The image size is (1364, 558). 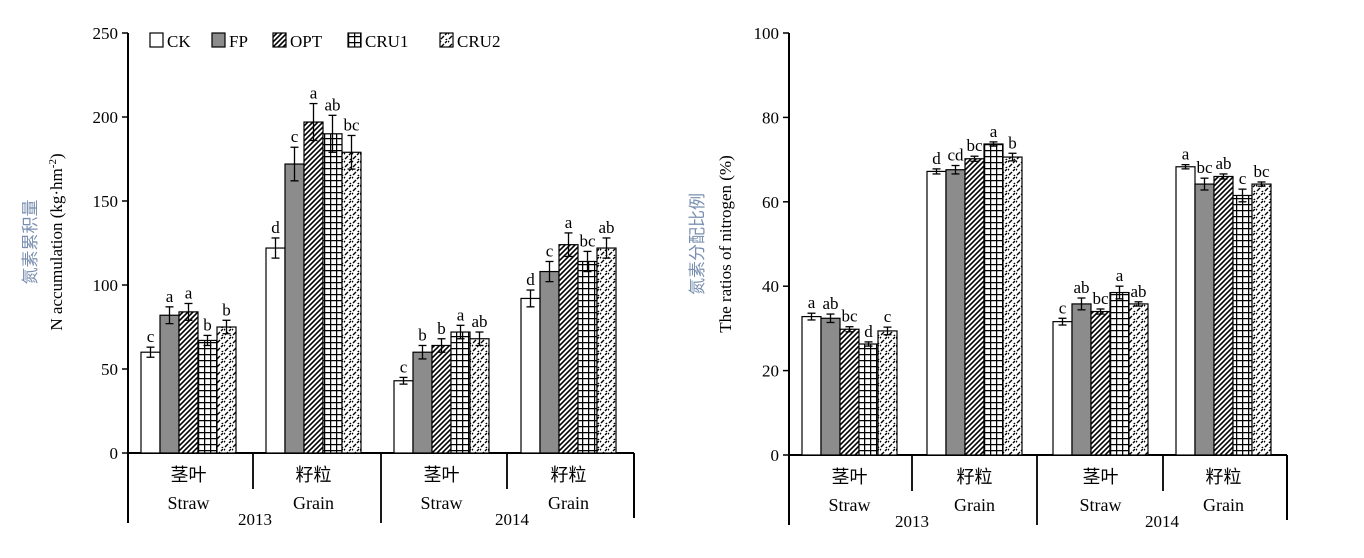 What do you see at coordinates (255, 519) in the screenshot?
I see `year-label: 2013` at bounding box center [255, 519].